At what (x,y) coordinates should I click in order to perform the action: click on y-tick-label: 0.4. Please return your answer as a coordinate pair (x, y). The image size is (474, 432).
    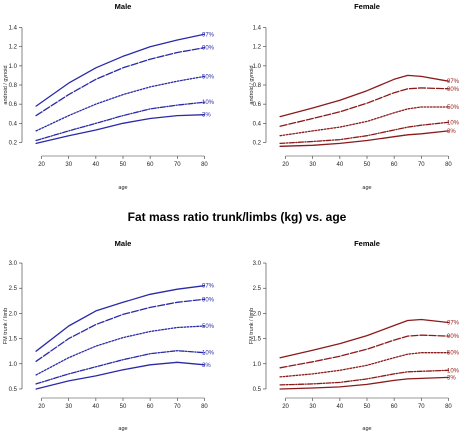
    Looking at the image, I should click on (257, 124).